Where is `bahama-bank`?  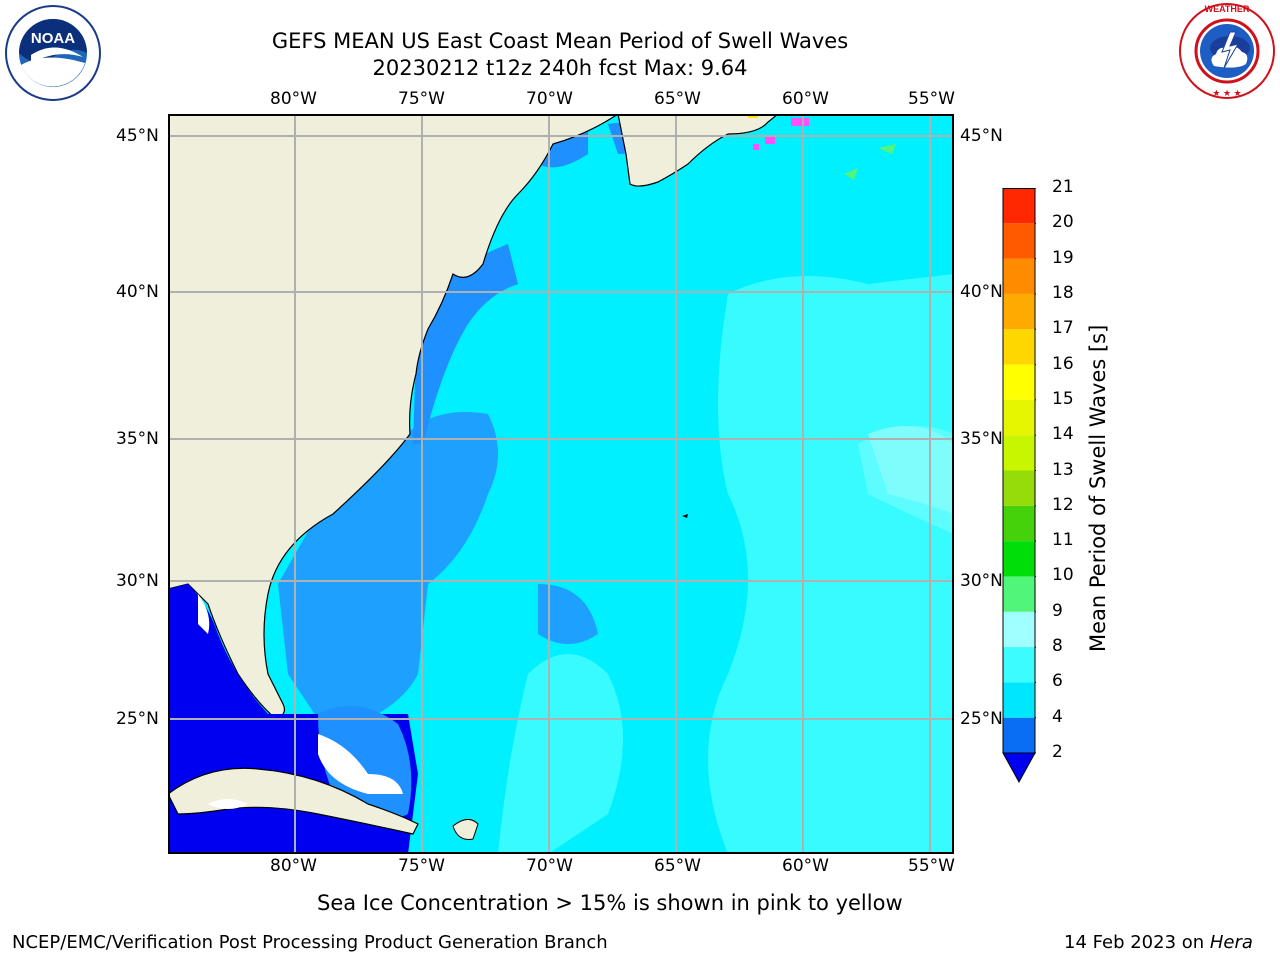 bahama-bank is located at coordinates (360, 764).